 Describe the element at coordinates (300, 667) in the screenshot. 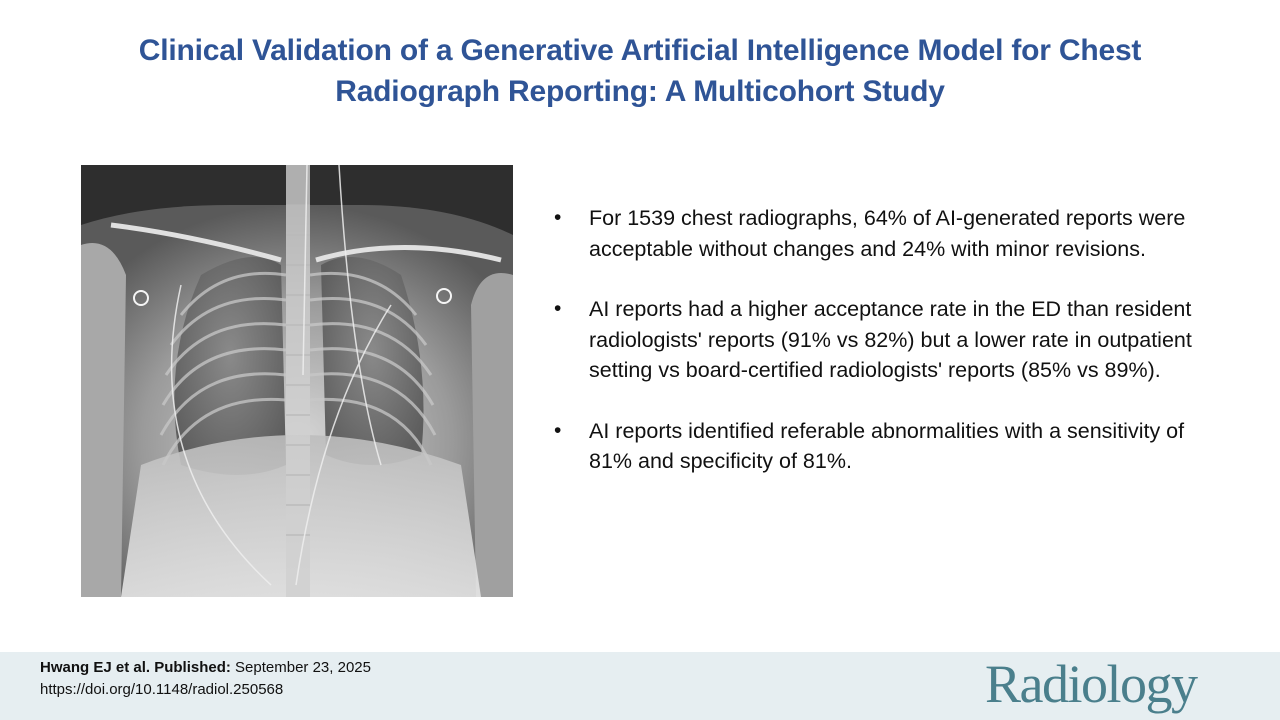

I see `publication-date: September 23, 2025` at that location.